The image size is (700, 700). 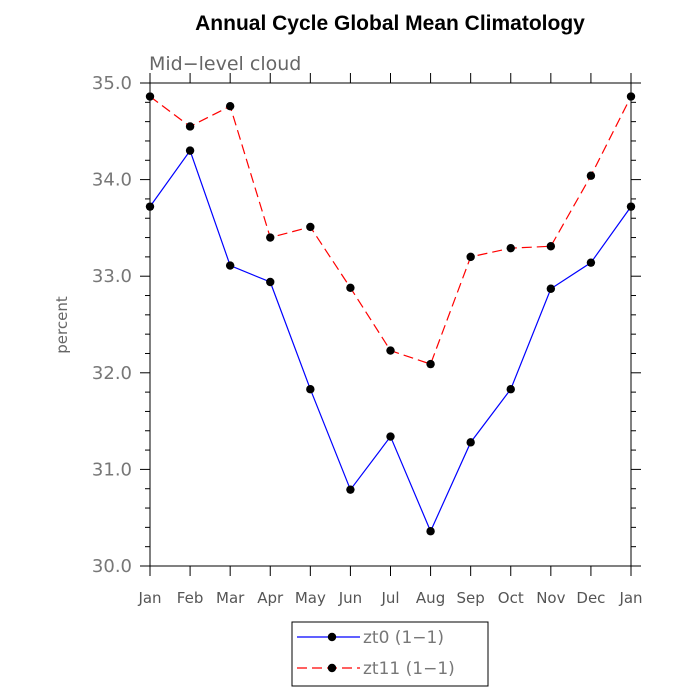 I want to click on x-tick-label: Oct, so click(x=511, y=598).